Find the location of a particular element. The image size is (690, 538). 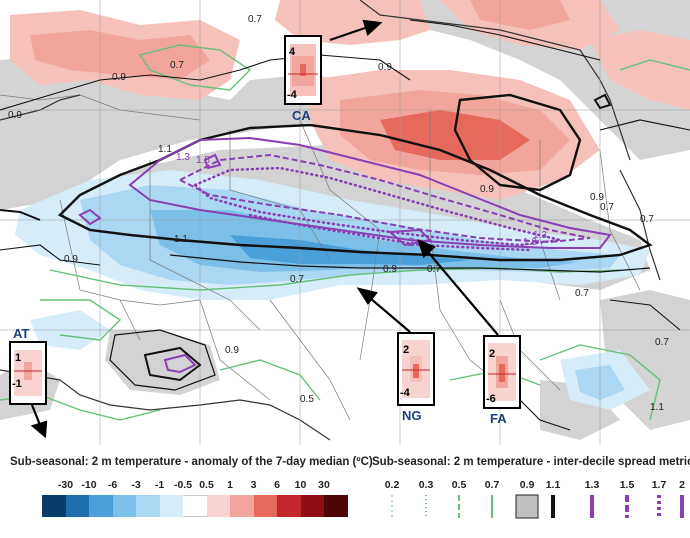

contour-label: 2 is located at coordinates (411, 242).